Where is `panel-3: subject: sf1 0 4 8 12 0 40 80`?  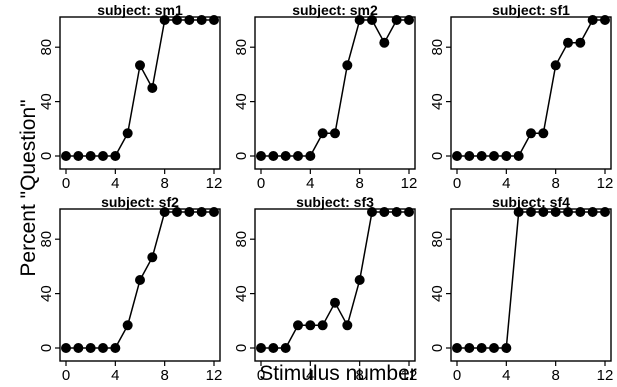 panel-3: subject: sf1 0 4 8 12 0 40 80 is located at coordinates (521, 97).